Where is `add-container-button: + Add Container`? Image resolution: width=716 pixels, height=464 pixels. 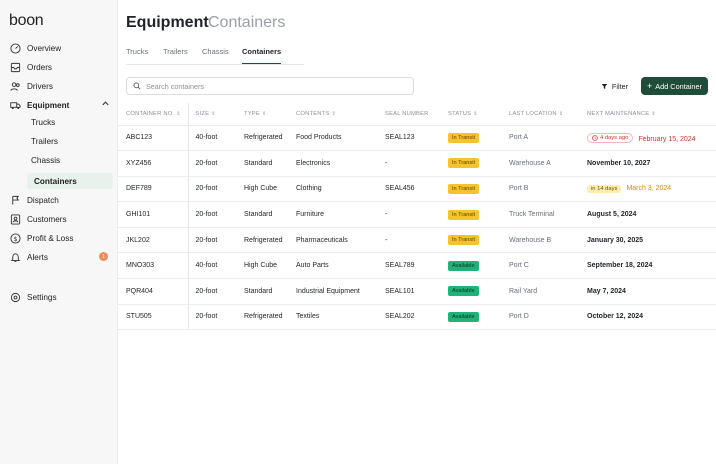 add-container-button: + Add Container is located at coordinates (674, 86).